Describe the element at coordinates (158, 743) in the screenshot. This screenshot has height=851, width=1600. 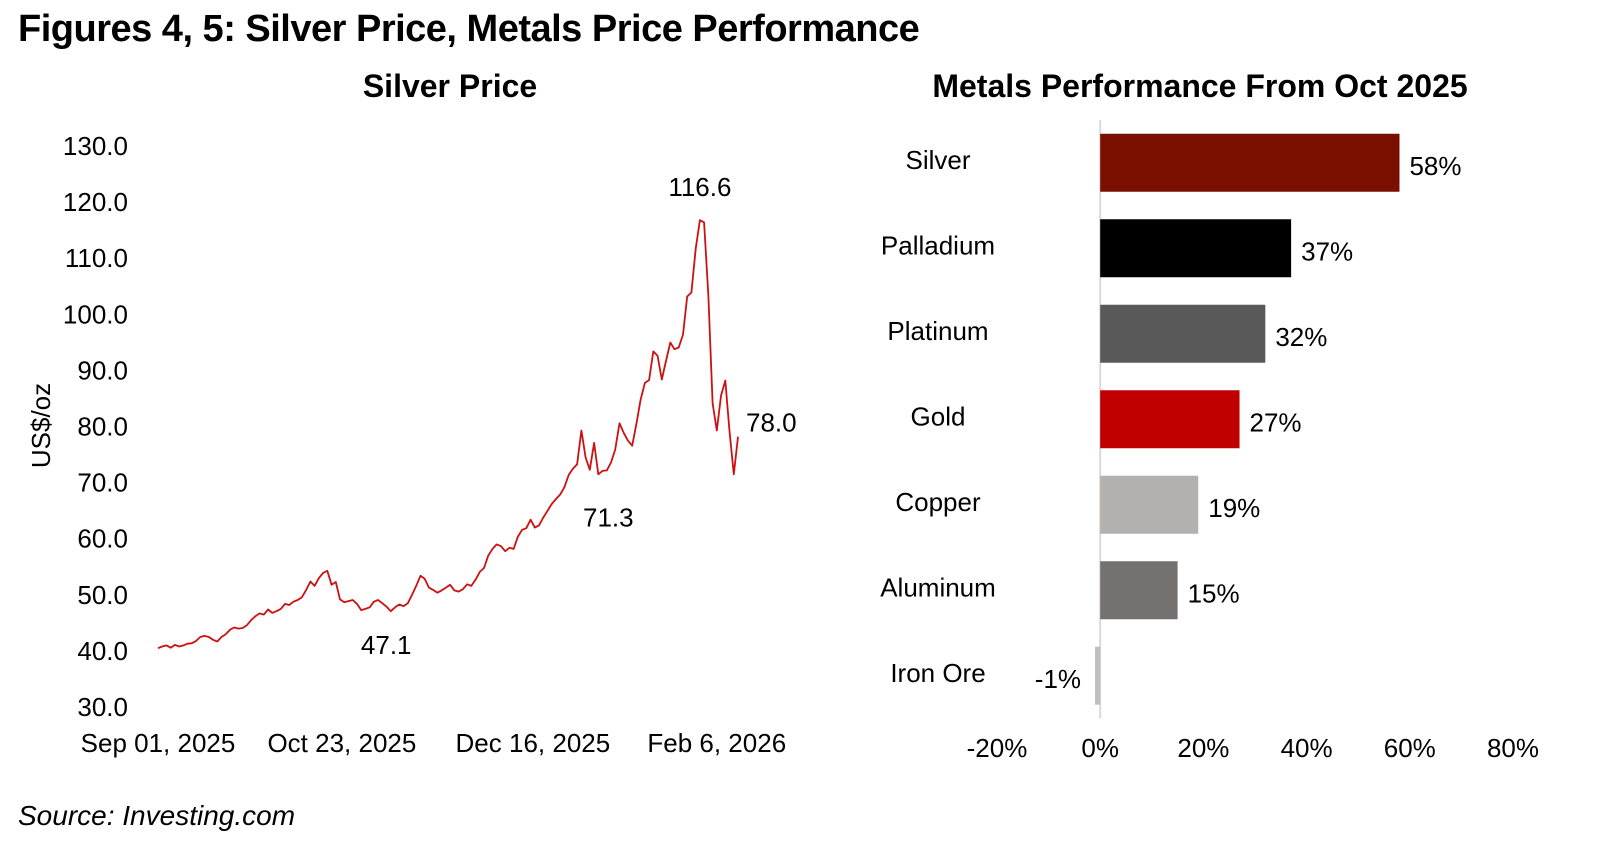
I see `x-tick-label: Sep 01, 2025` at that location.